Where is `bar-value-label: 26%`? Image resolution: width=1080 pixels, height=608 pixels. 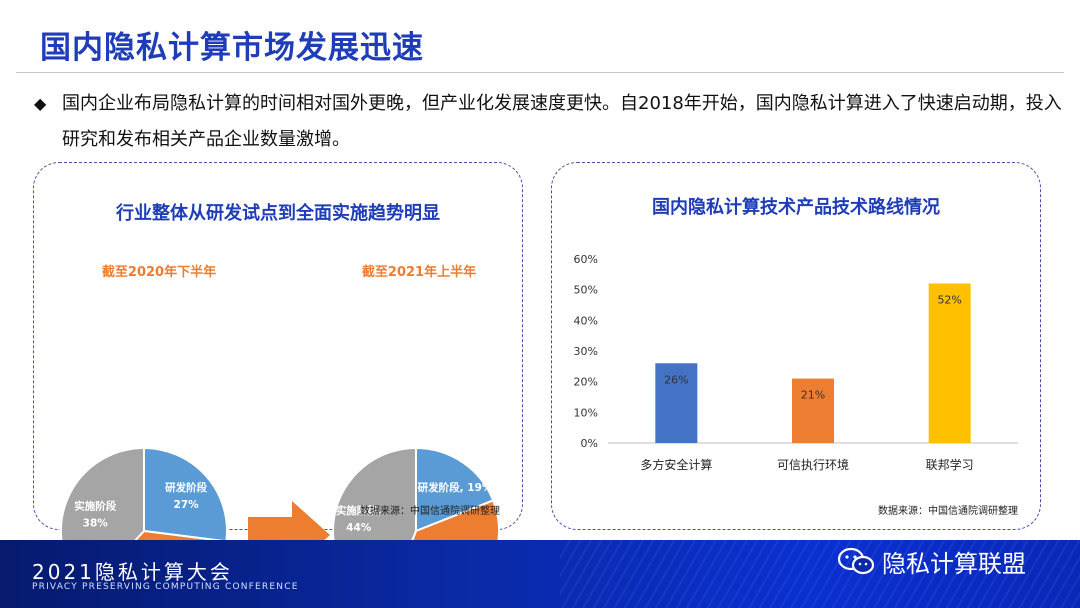
bar-value-label: 26% is located at coordinates (676, 379).